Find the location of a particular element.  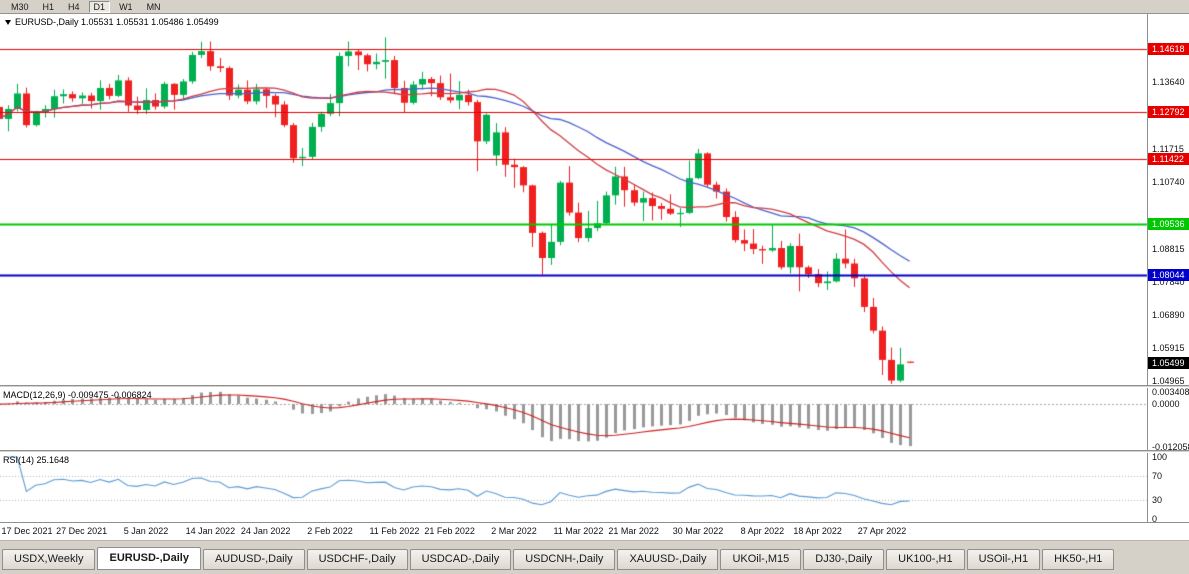

rsi-indicator-label: RSI(14) 25.1648 is located at coordinates (36, 460).